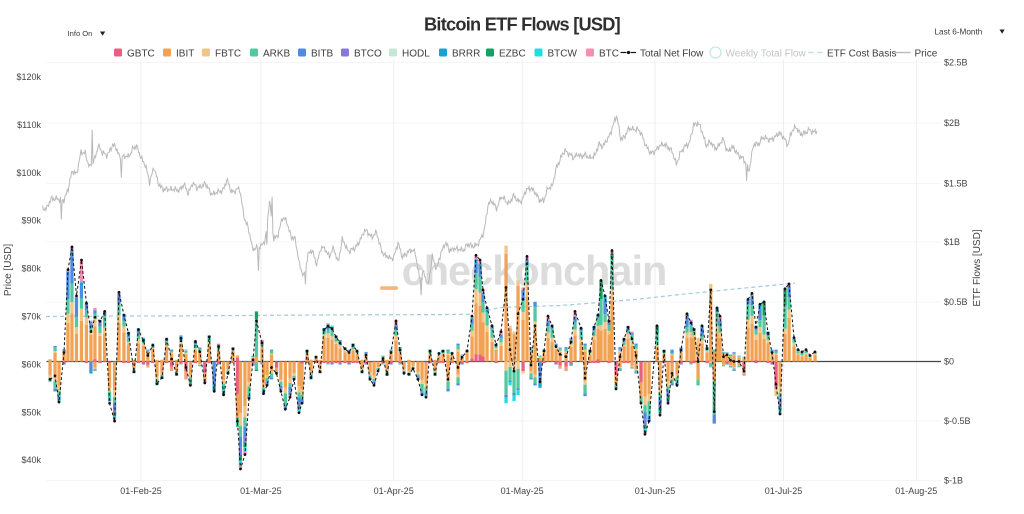 The image size is (1024, 514). What do you see at coordinates (466, 54) in the screenshot?
I see `svg-text: BRRR` at bounding box center [466, 54].